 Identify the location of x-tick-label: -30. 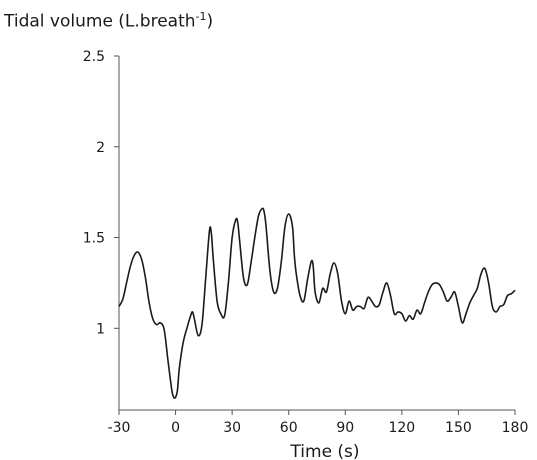
(119, 428).